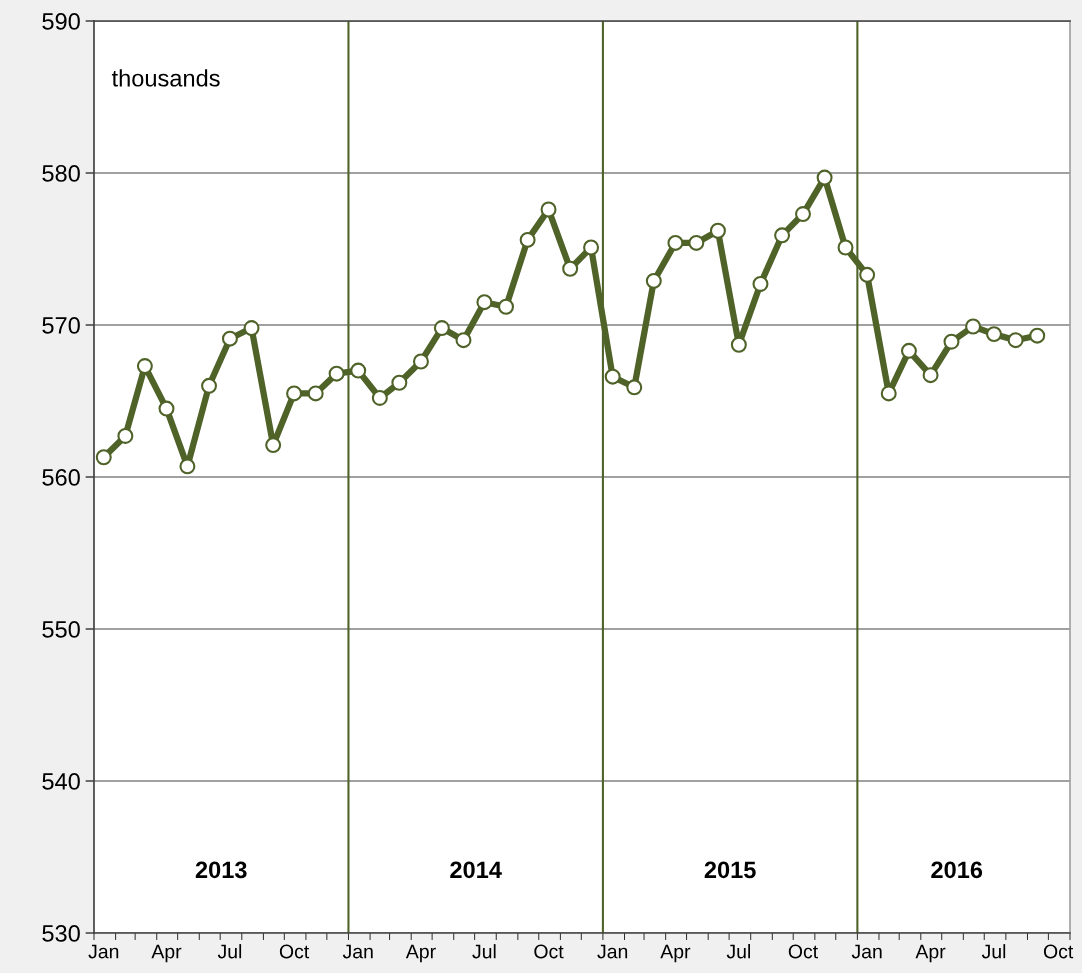 This screenshot has height=973, width=1082. Describe the element at coordinates (165, 78) in the screenshot. I see `annotation: thousands` at that location.